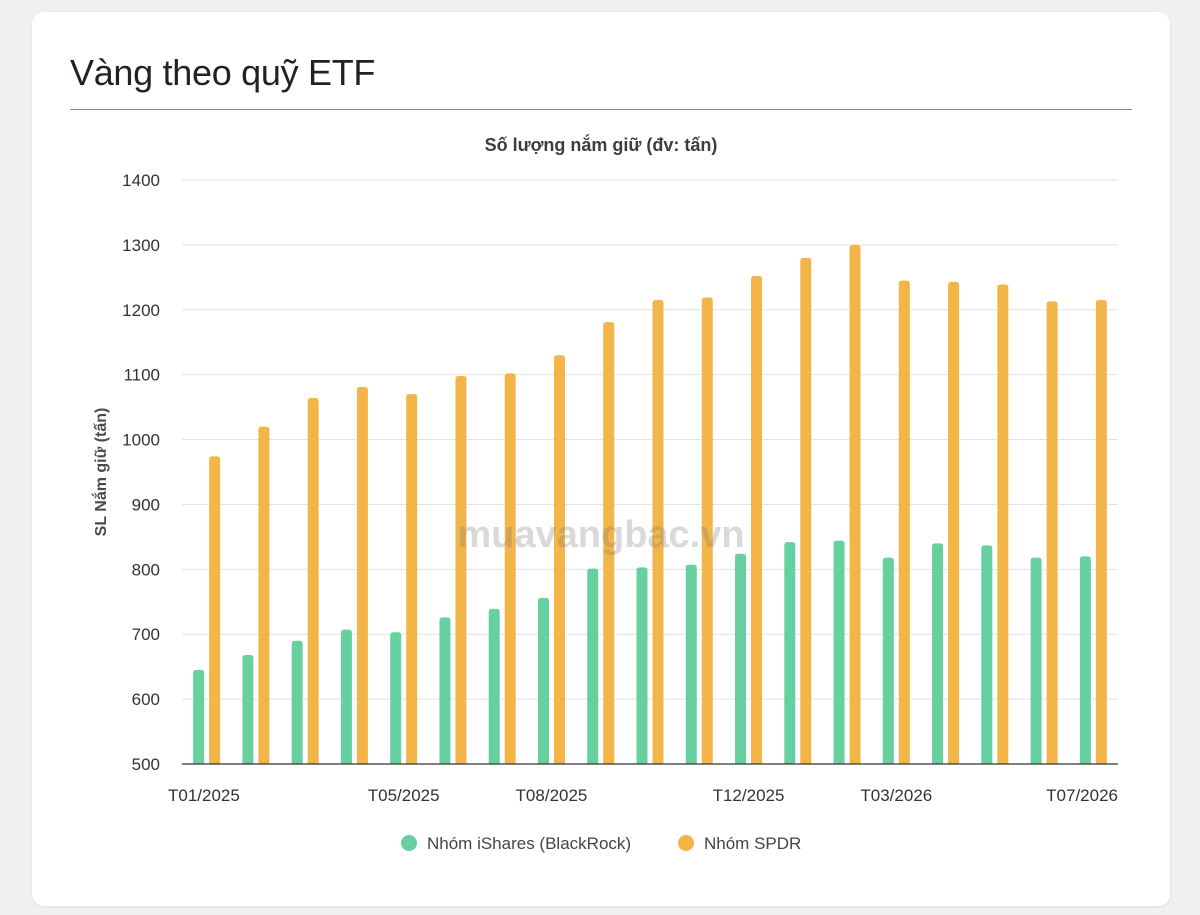  What do you see at coordinates (749, 795) in the screenshot?
I see `x-tick-label: T12/2025` at bounding box center [749, 795].